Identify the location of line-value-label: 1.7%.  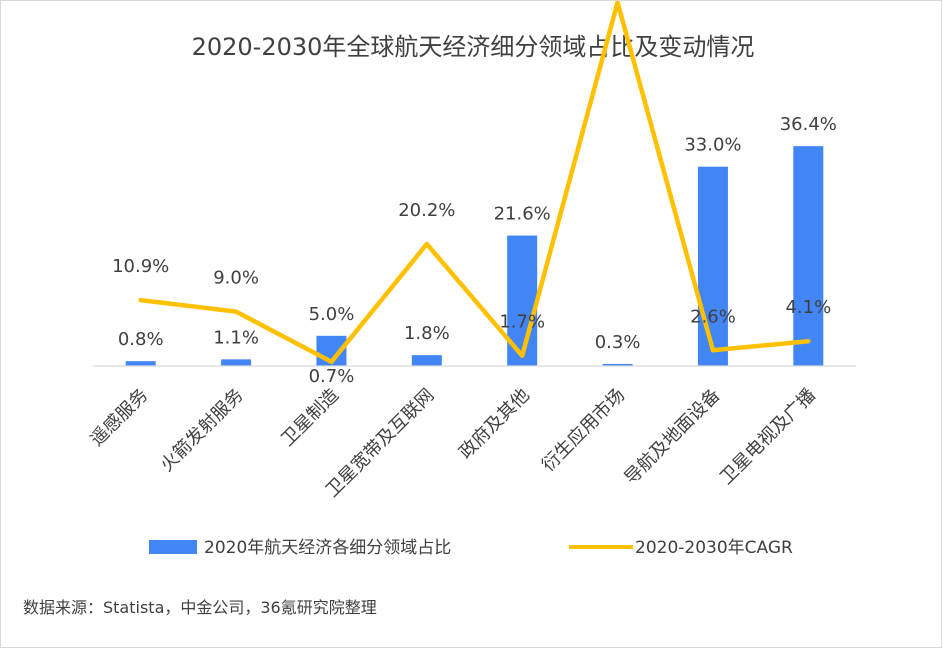
(522, 322).